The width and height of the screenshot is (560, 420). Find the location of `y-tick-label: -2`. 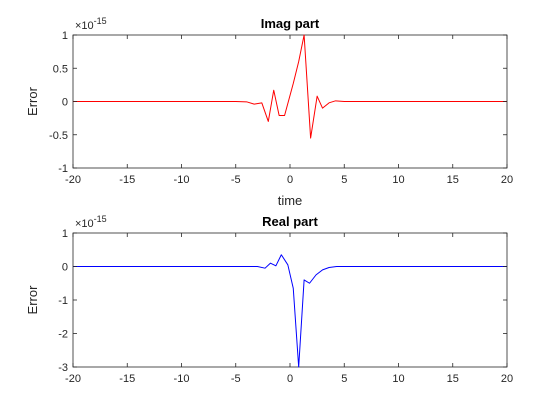

y-tick-label: -2 is located at coordinates (63, 335).